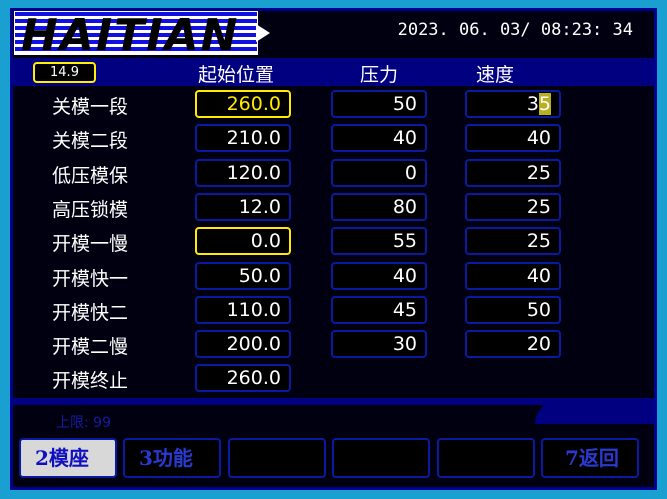 This screenshot has height=499, width=667. What do you see at coordinates (243, 241) in the screenshot?
I see `position-field: 0.0` at bounding box center [243, 241].